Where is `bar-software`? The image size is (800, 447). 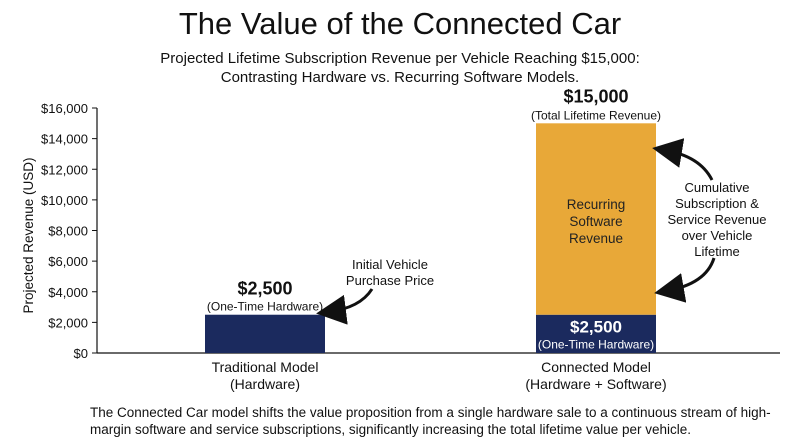
bar-software is located at coordinates (596, 219).